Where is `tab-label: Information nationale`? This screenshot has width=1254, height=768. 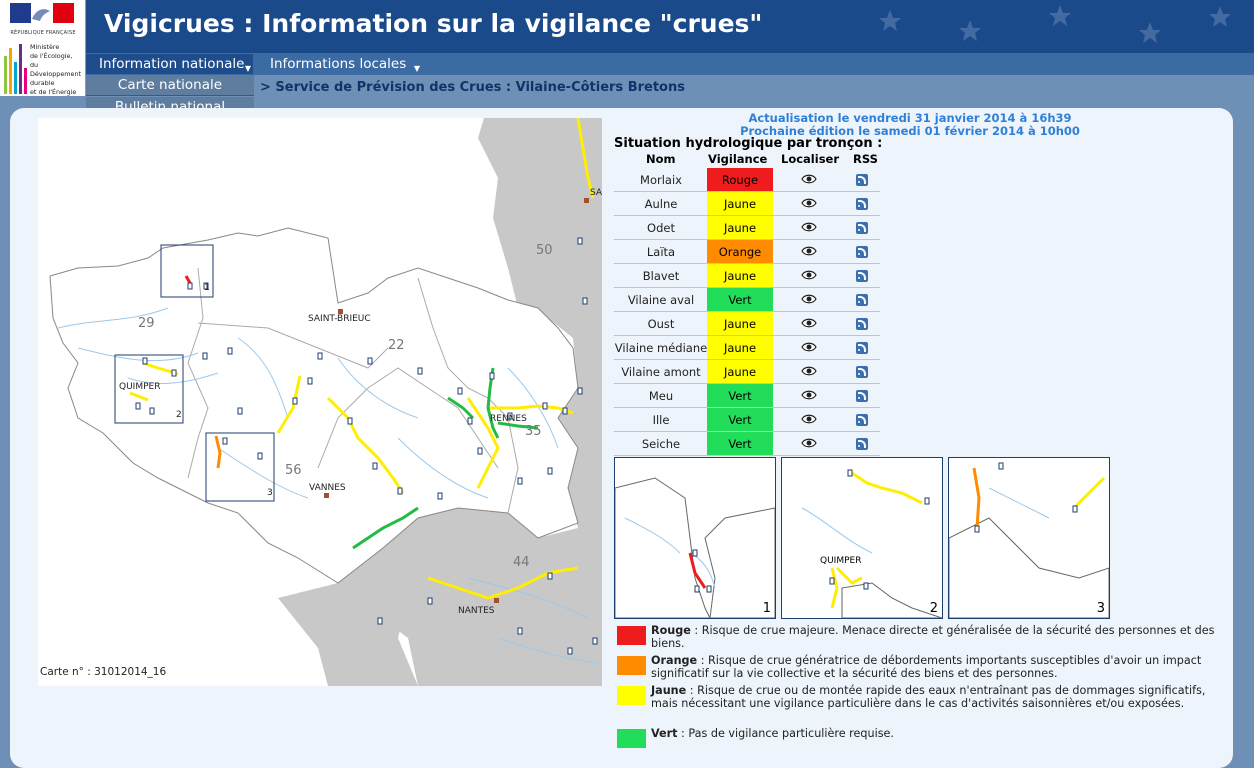
tab-label: Information nationale is located at coordinates (172, 64).